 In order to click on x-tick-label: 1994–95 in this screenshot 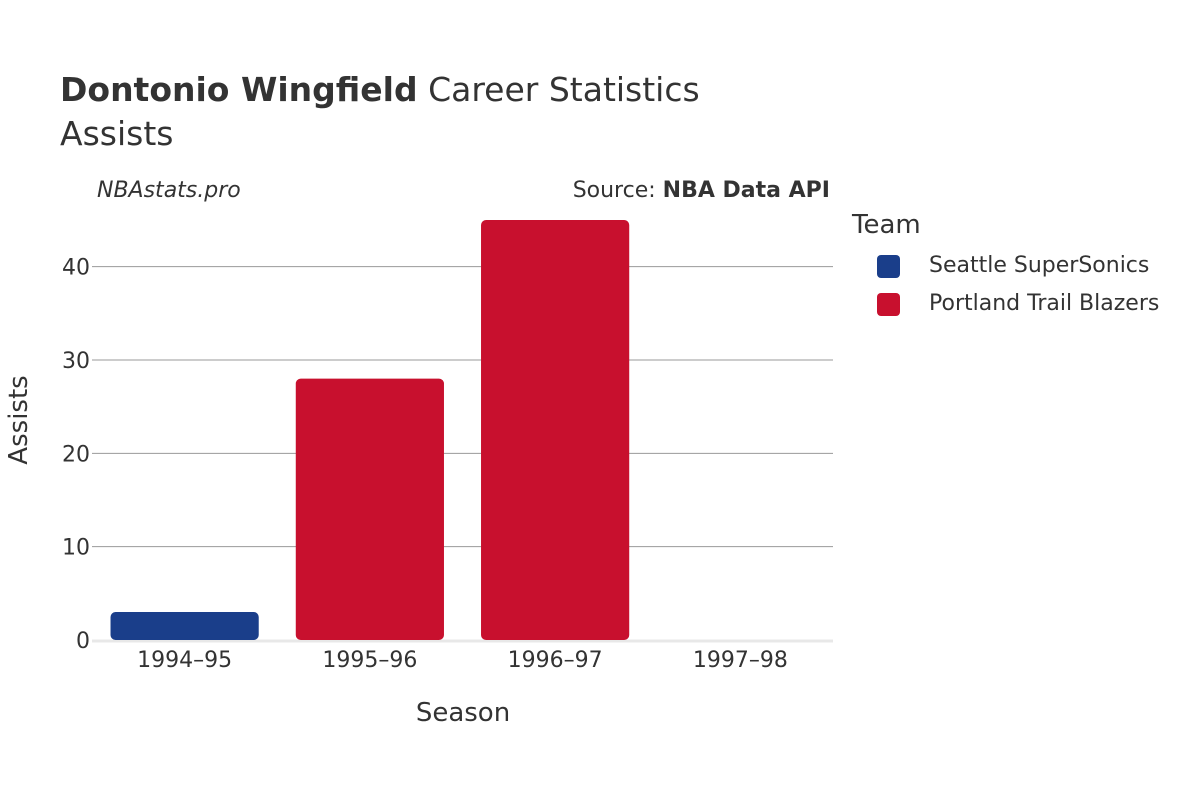, I will do `click(184, 660)`.